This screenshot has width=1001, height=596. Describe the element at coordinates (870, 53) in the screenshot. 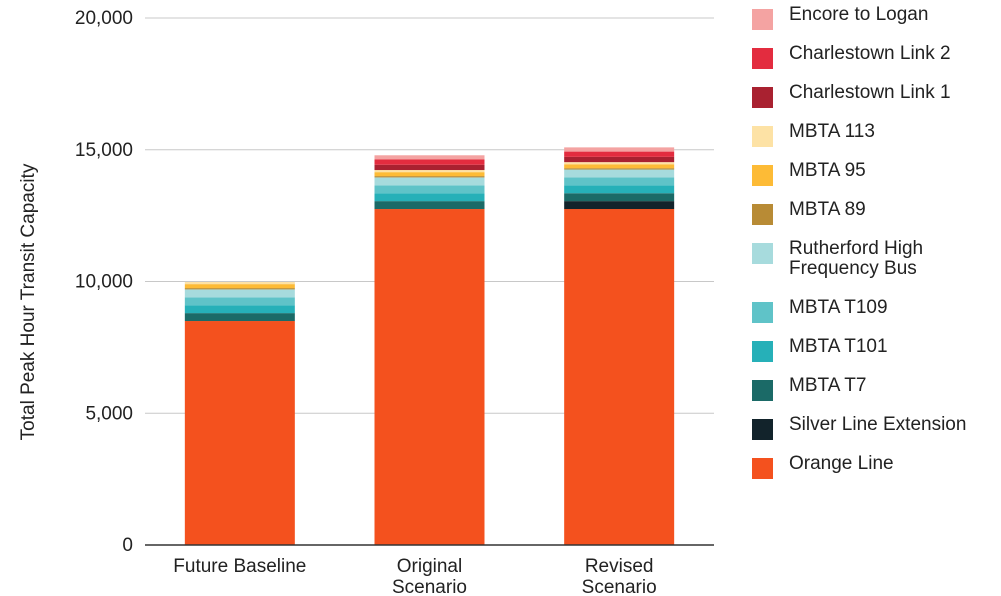

I see `legend-label: Charlestown Link 2` at that location.